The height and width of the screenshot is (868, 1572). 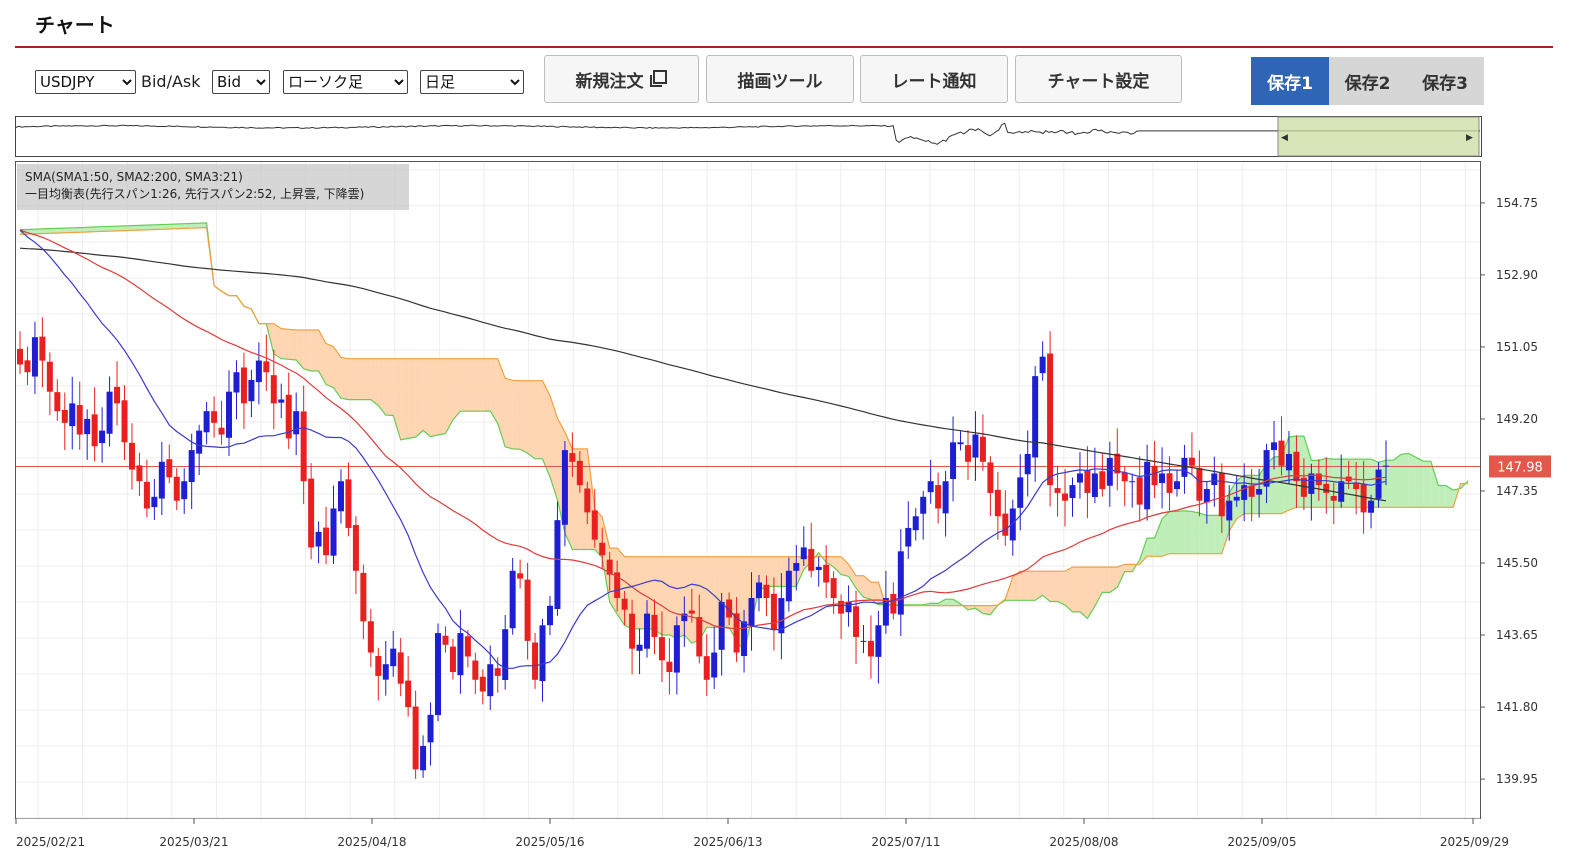 What do you see at coordinates (85, 82) in the screenshot?
I see `symbol-select: USDJPY` at bounding box center [85, 82].